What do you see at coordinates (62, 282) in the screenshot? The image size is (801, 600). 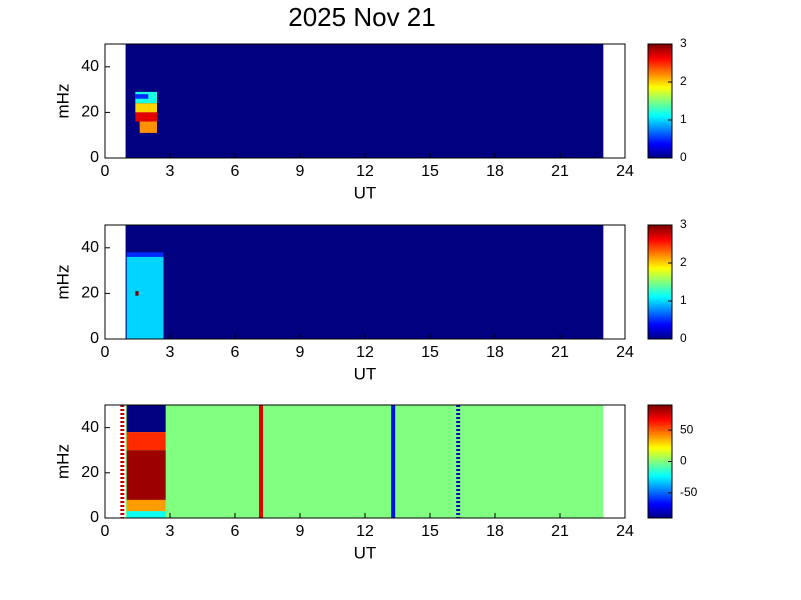 I see `y-axis-label: mHz` at bounding box center [62, 282].